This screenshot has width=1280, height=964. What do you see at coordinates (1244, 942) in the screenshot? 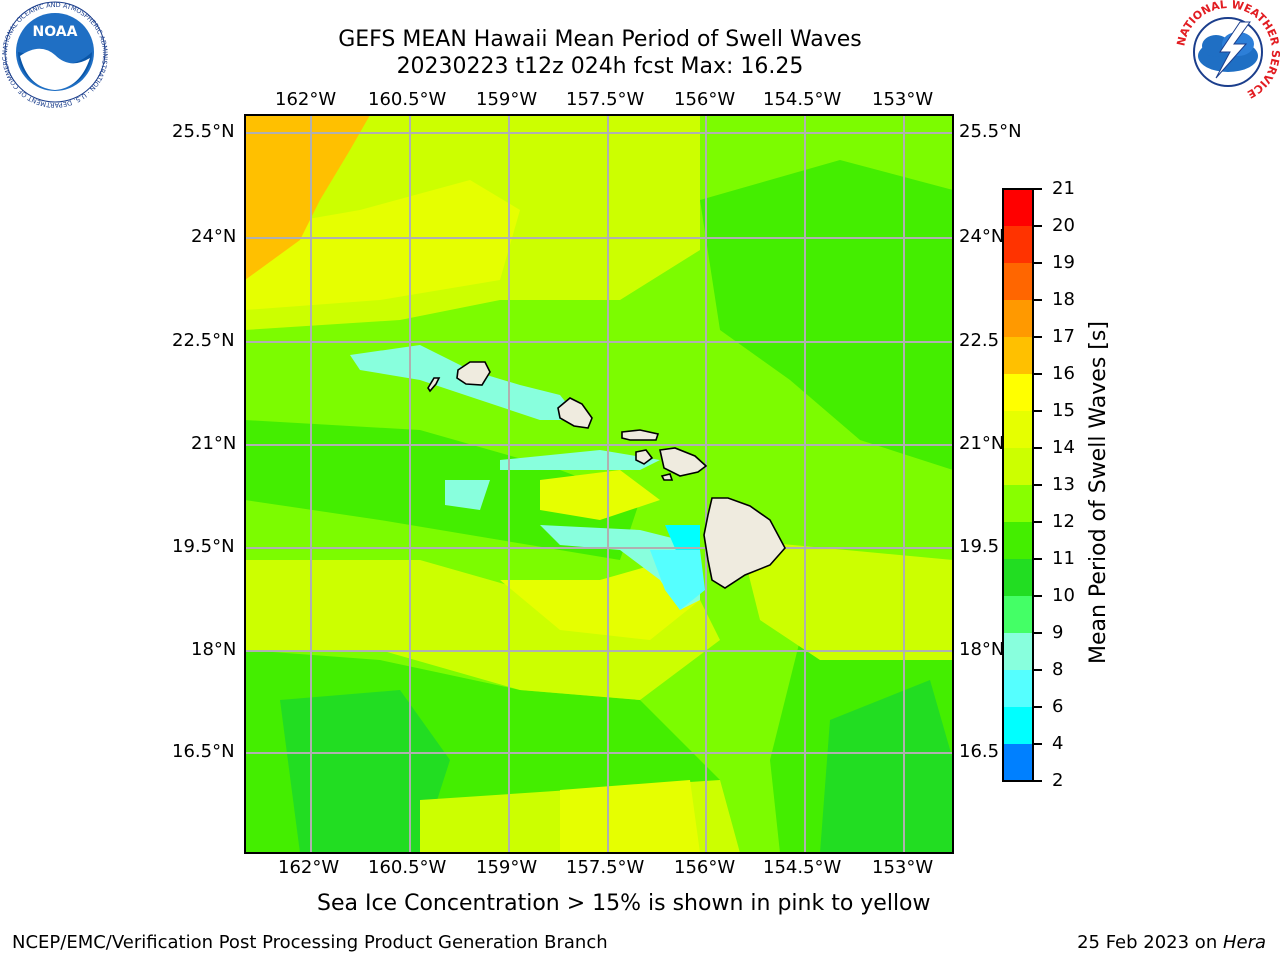
I see `footer-host: Hera` at bounding box center [1244, 942].